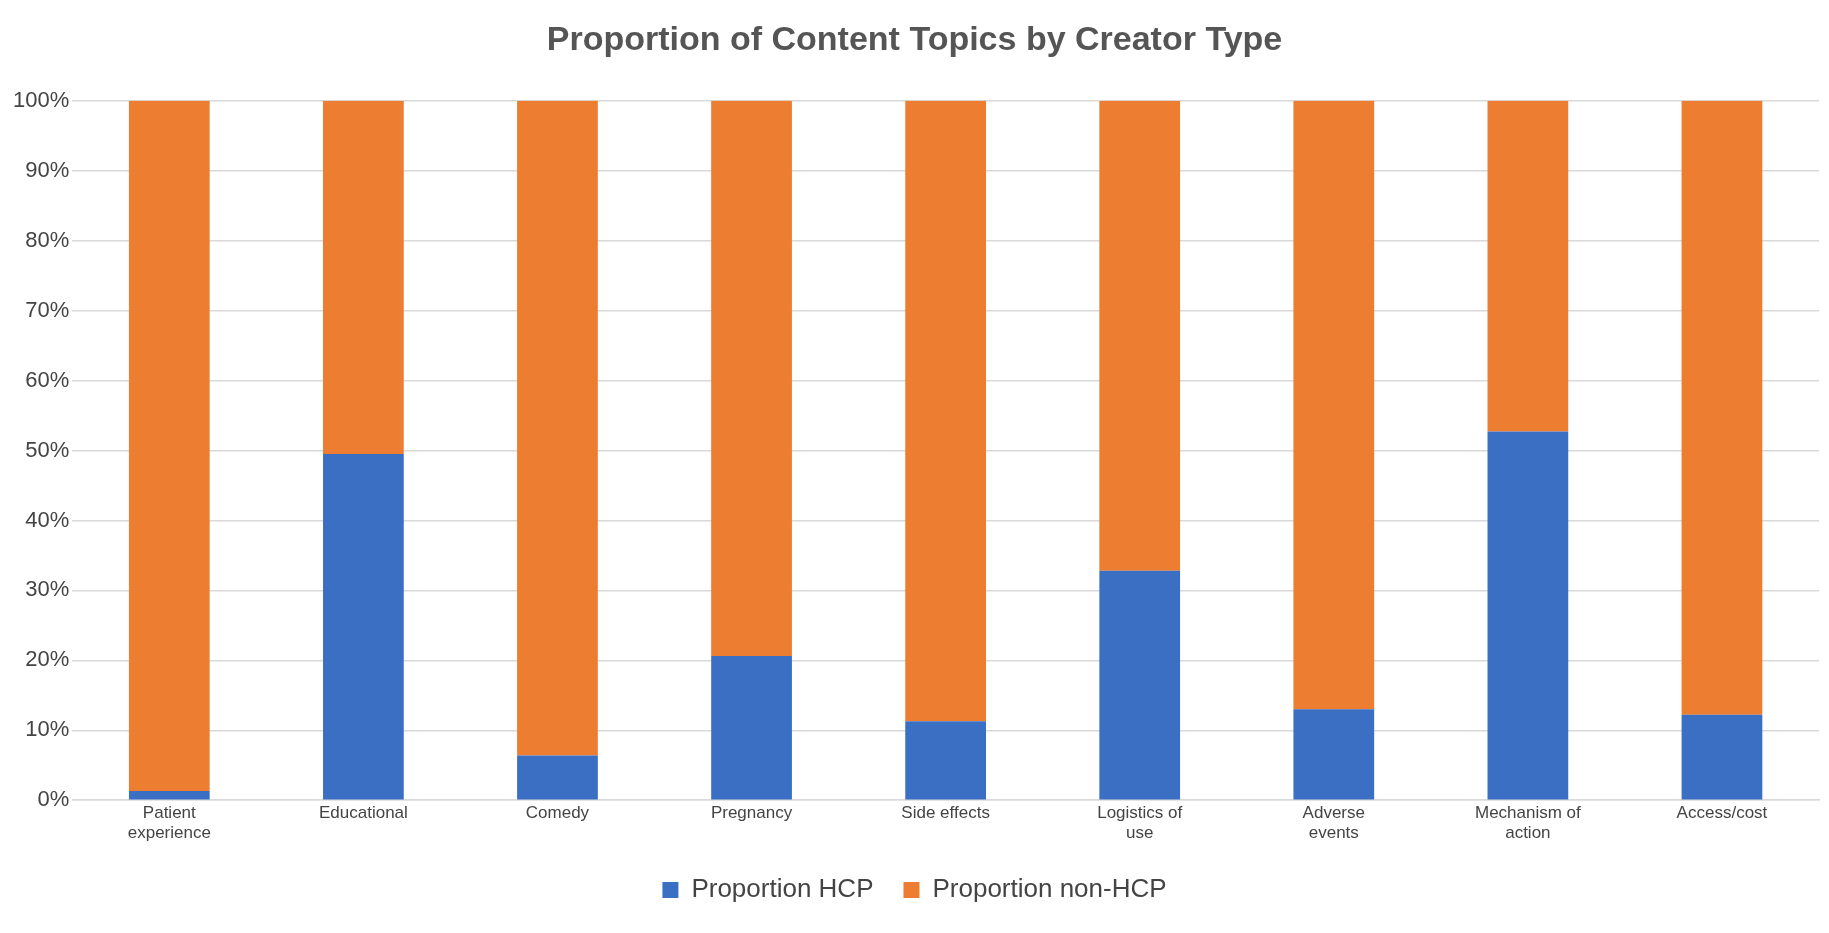  What do you see at coordinates (47, 589) in the screenshot?
I see `y-tick-label: 30%` at bounding box center [47, 589].